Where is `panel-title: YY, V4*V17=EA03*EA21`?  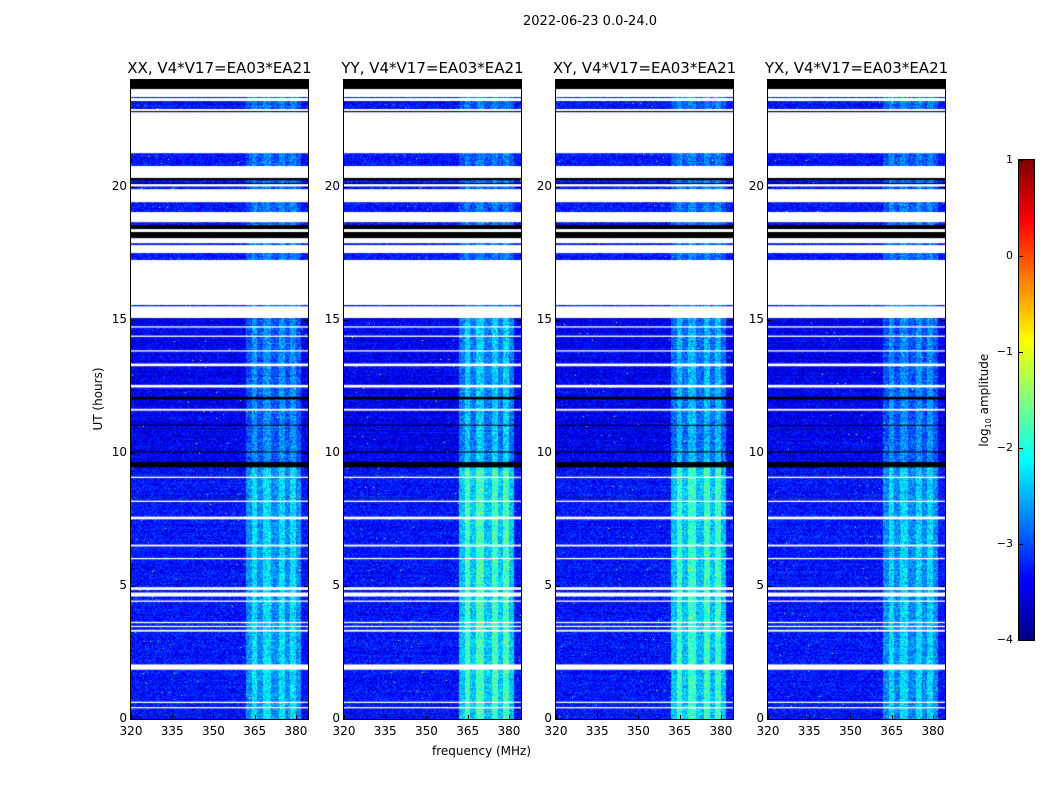 panel-title: YY, V4*V17=EA03*EA21 is located at coordinates (432, 68).